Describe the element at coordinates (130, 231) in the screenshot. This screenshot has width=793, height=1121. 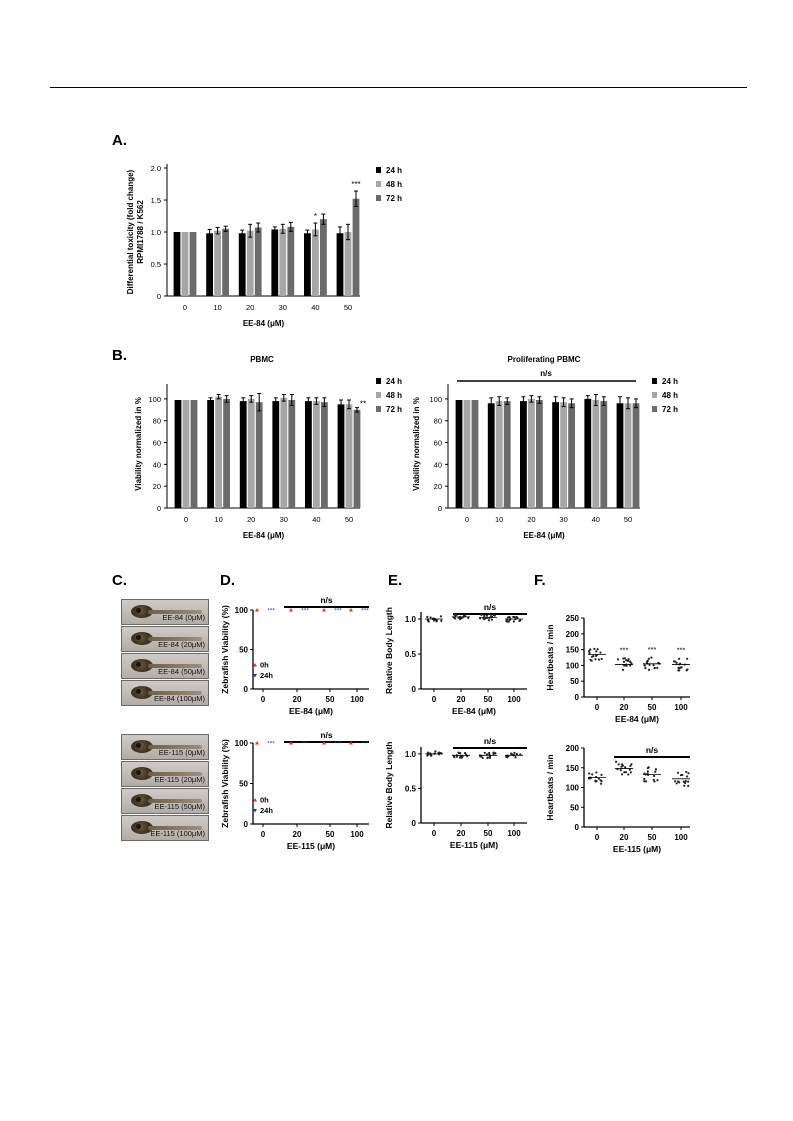
I see `y-axis-label: Differential toxicity (fold change)` at that location.